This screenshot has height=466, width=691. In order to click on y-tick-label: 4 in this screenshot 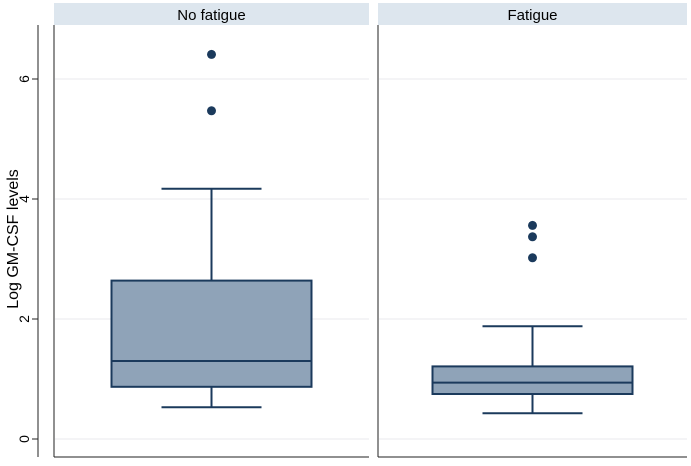, I will do `click(24, 199)`.